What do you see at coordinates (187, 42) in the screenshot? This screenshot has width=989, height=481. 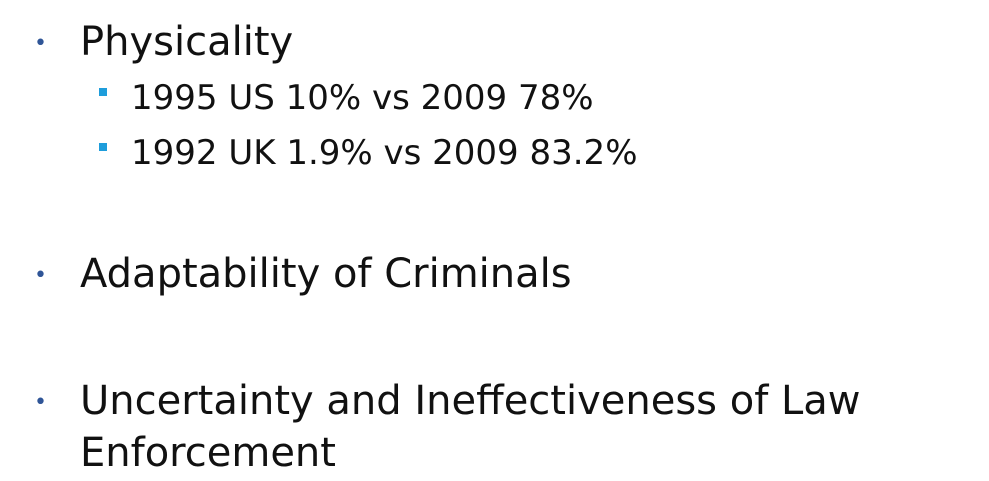 I see `bullet-physicality: Physicality` at bounding box center [187, 42].